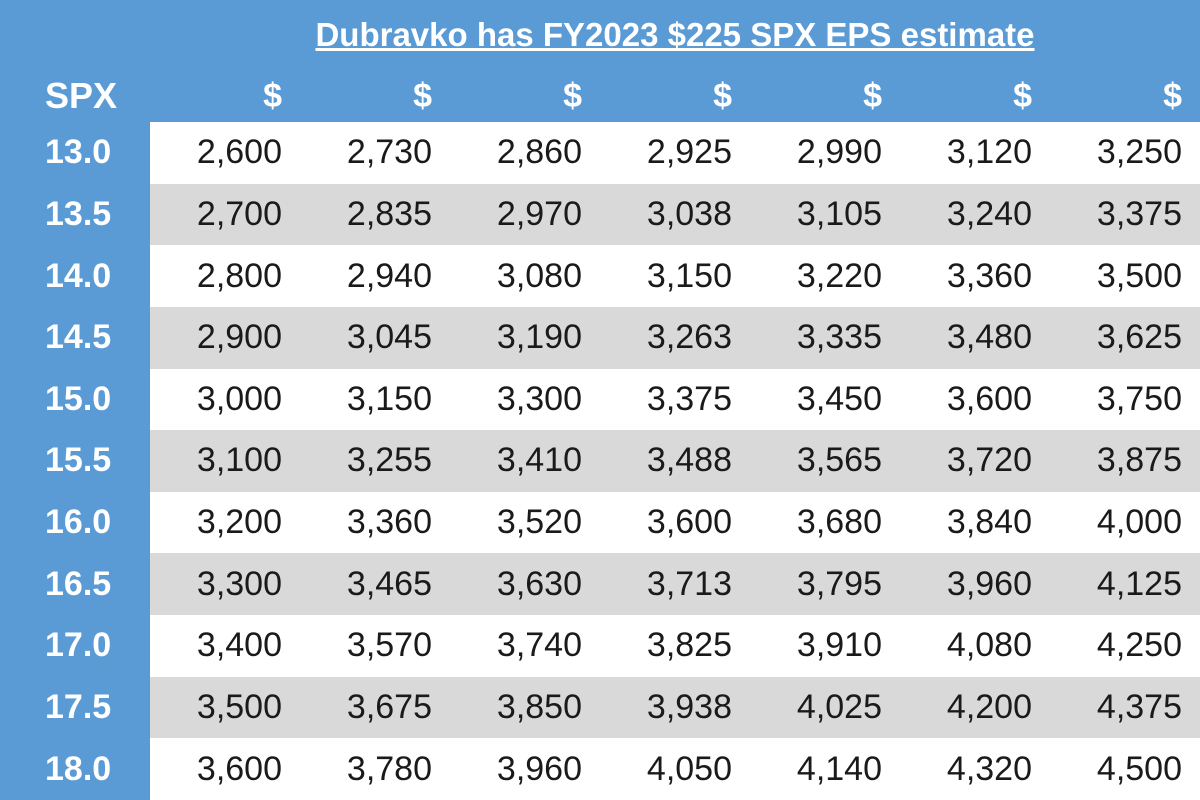 This screenshot has width=1200, height=800. What do you see at coordinates (389, 275) in the screenshot?
I see `table-cell: 2,940` at bounding box center [389, 275].